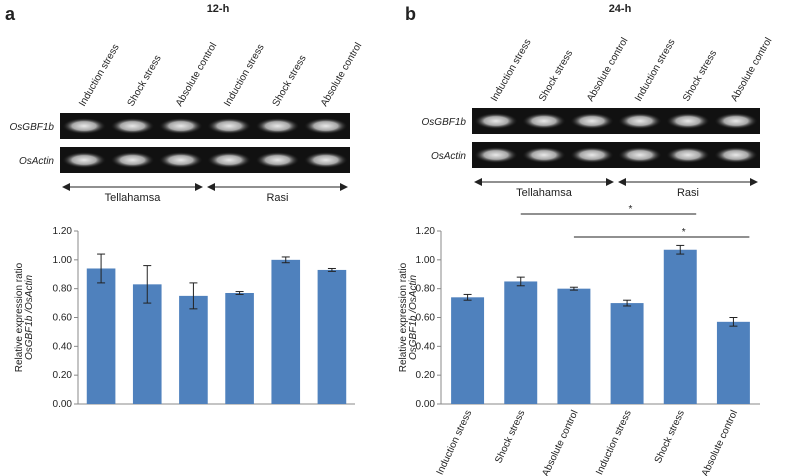  Describe the element at coordinates (620, 9) in the screenshot. I see `chart-title: 24-h` at that location.